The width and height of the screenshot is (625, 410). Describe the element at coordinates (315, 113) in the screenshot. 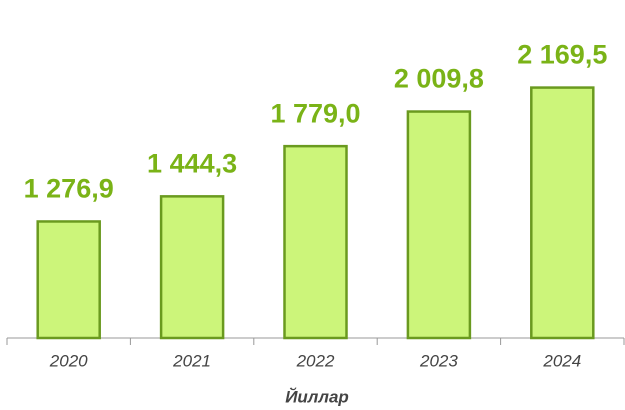

I see `data-label: 1 779,0` at that location.